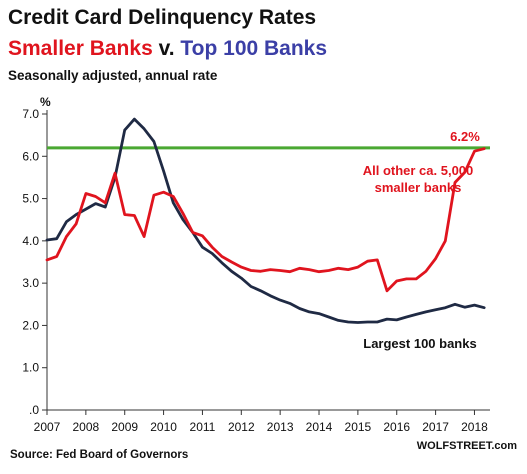  Describe the element at coordinates (254, 48) in the screenshot. I see `subtitle-top-banks: Top 100 Banks` at that location.